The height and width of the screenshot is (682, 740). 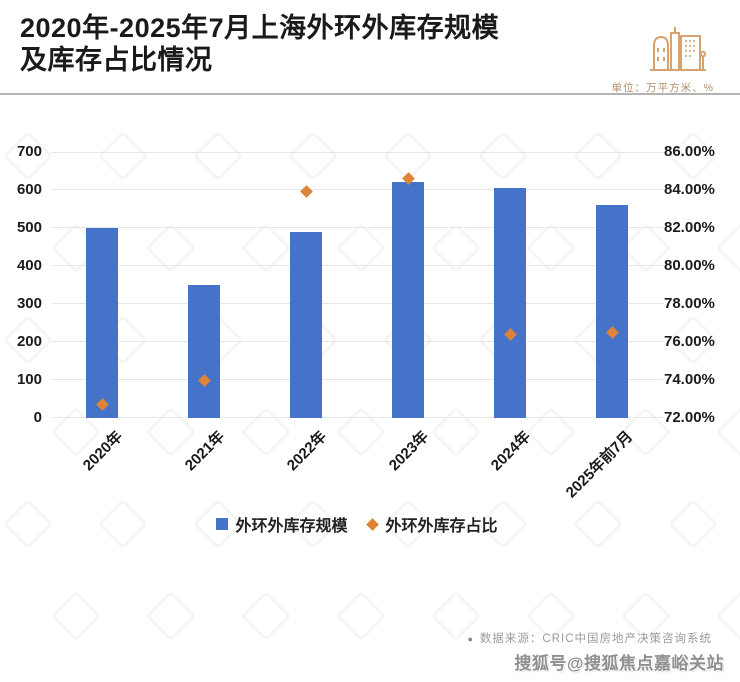 I want to click on y-axis-left-tick: 500, so click(x=29, y=227).